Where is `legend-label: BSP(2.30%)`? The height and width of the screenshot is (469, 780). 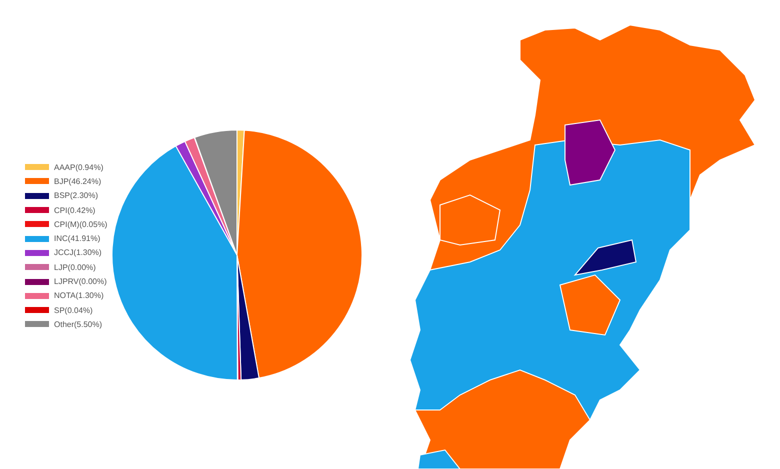
legend-label: BSP(2.30%) is located at coordinates (76, 195).